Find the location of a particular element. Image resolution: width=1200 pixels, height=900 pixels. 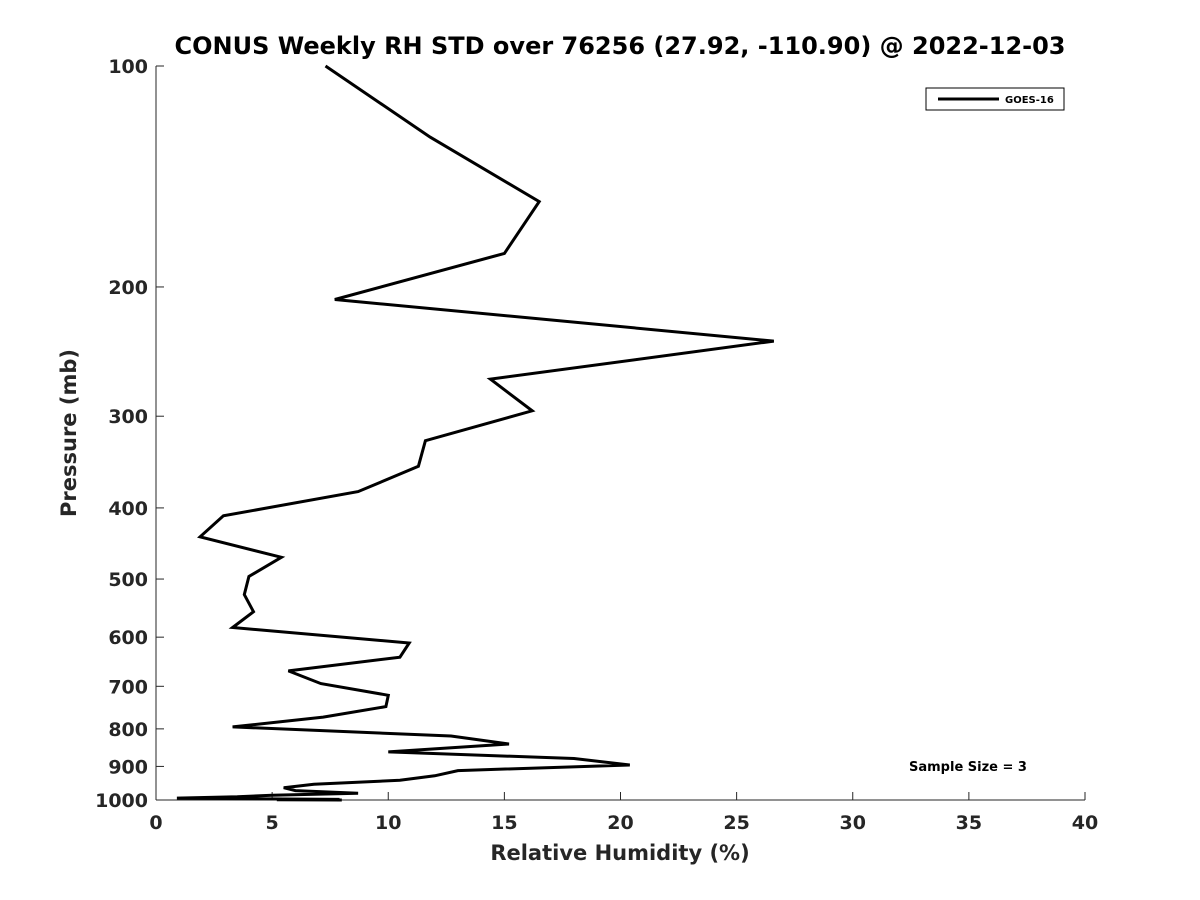

x-ticks: 0 5 10 15 20 25 30 35 40 is located at coordinates (623, 813).